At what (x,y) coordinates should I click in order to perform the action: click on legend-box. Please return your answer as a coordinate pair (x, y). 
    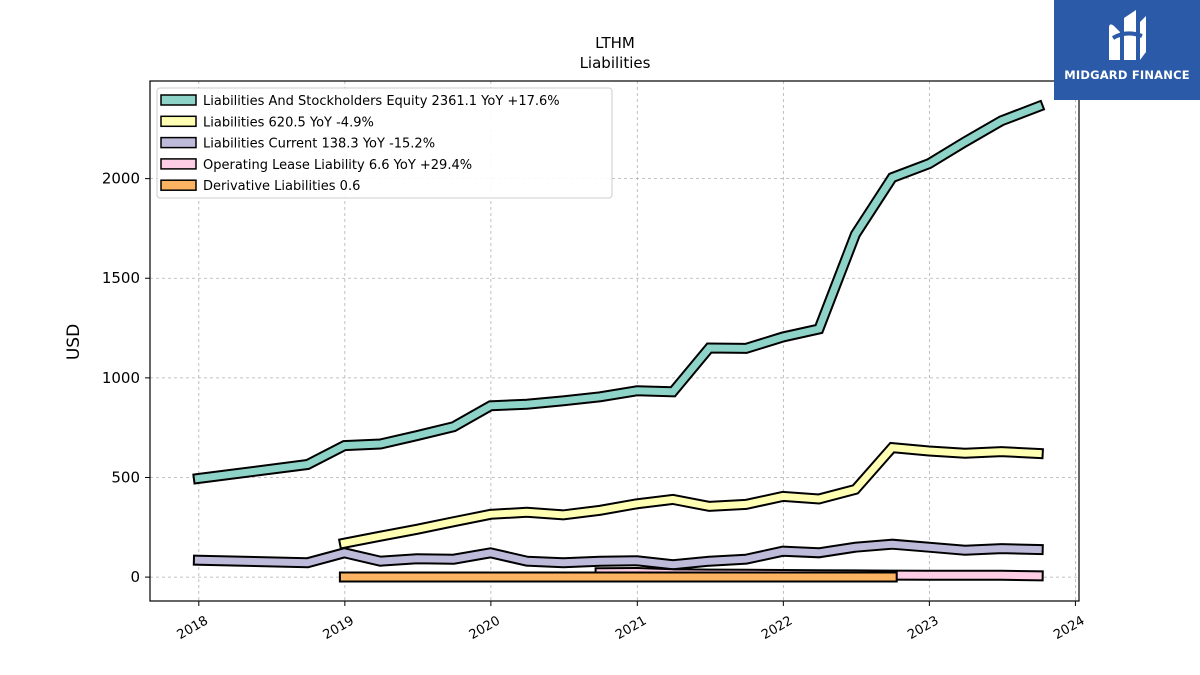
    Looking at the image, I should click on (384, 143).